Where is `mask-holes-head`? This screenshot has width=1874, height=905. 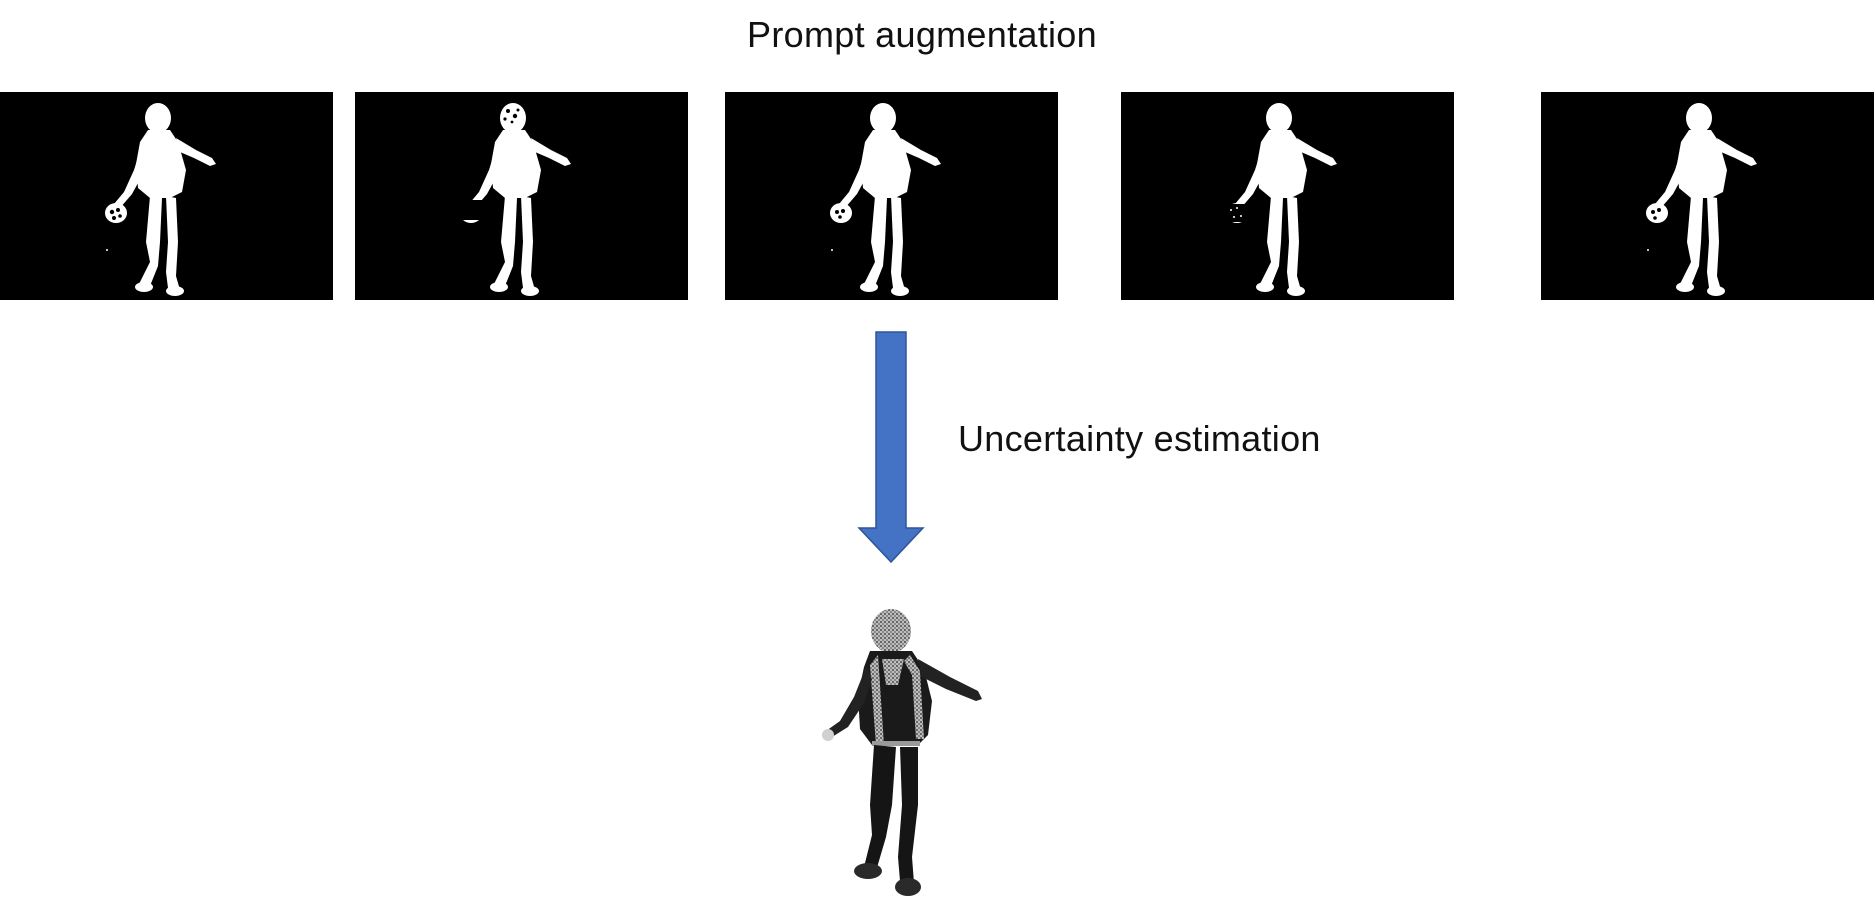
mask-holes-head is located at coordinates (511, 116).